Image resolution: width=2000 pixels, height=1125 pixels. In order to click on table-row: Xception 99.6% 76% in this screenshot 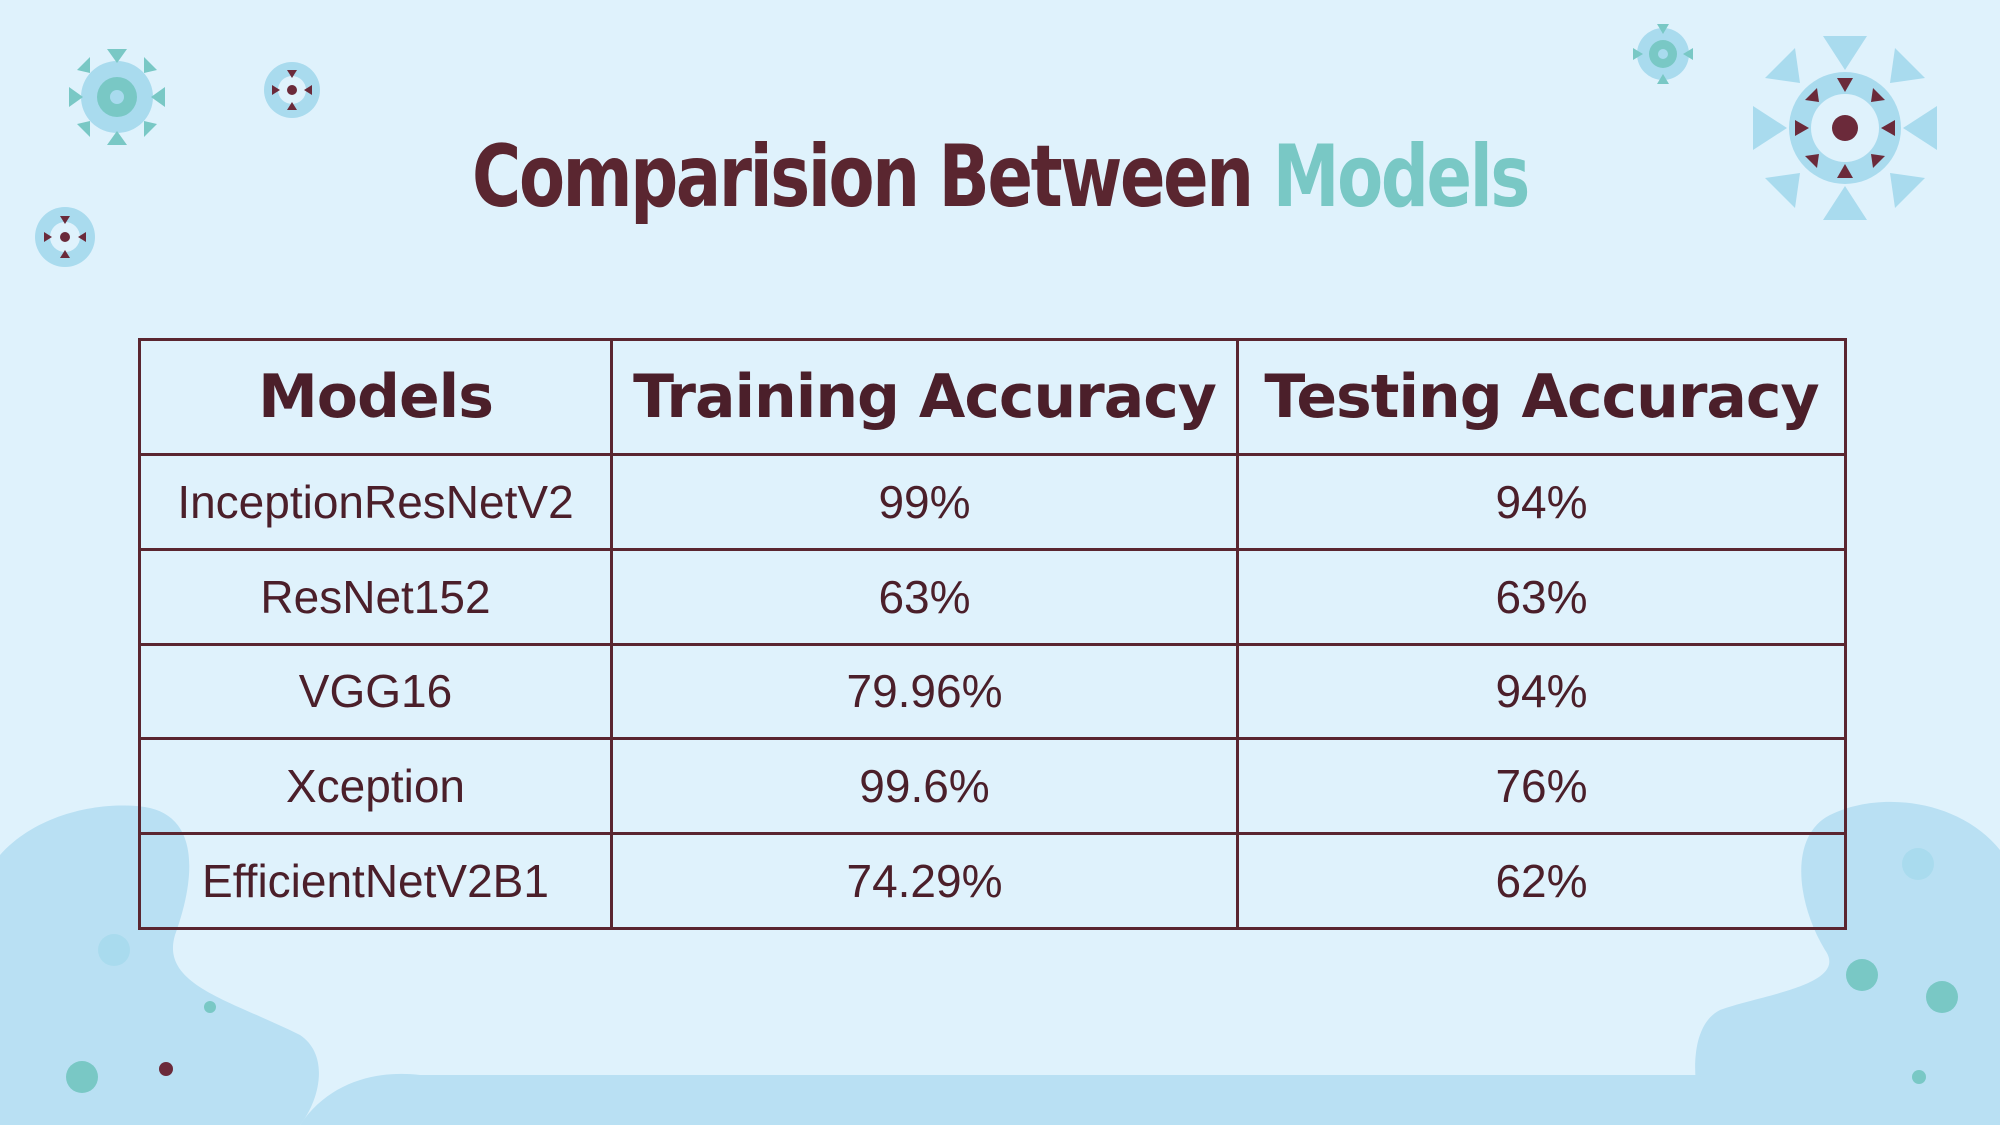, I will do `click(992, 786)`.